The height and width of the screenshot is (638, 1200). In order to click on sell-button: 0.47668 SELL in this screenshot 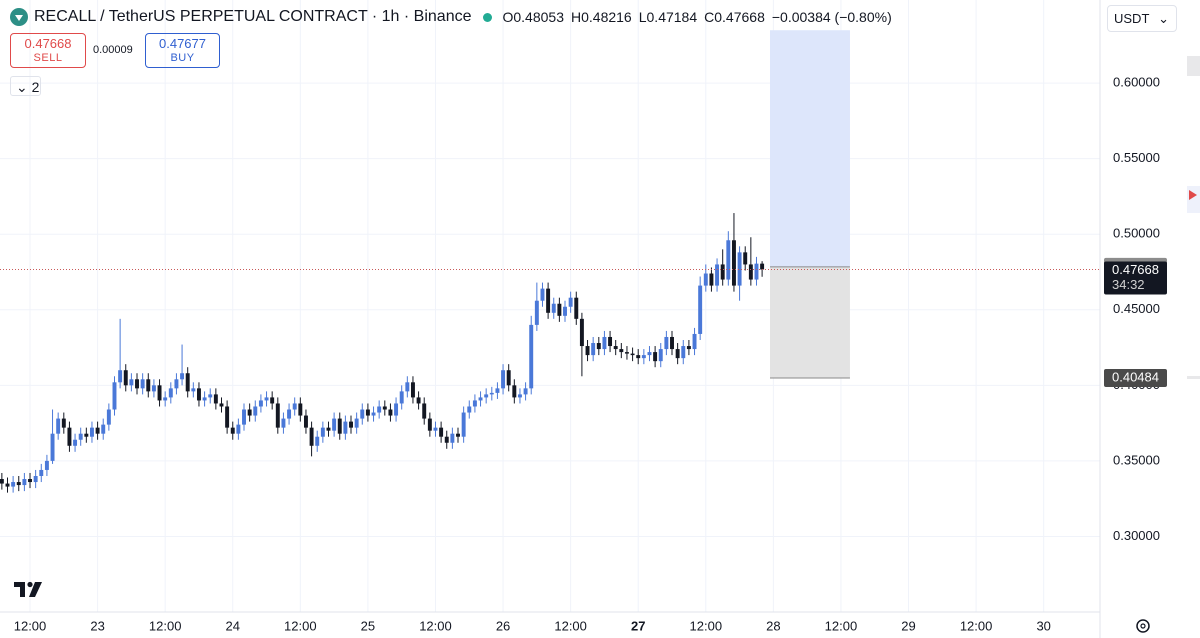, I will do `click(48, 50)`.